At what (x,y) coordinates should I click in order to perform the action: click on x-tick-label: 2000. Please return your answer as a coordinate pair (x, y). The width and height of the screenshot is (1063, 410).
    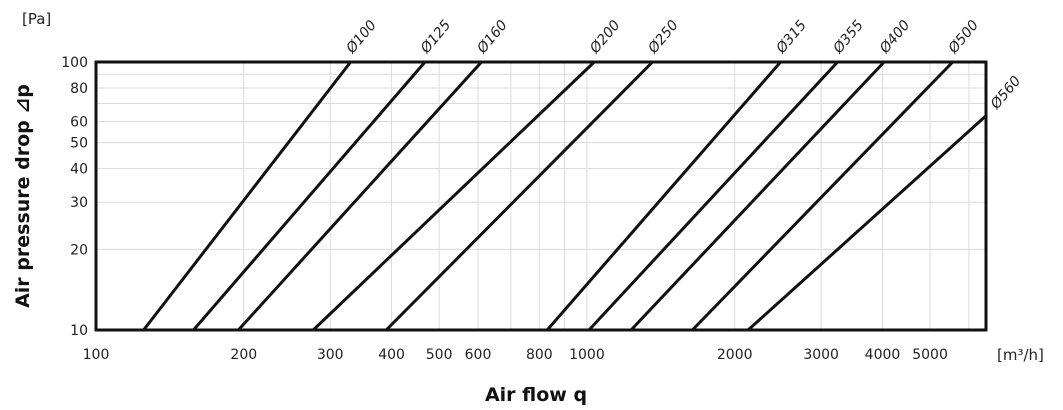
    Looking at the image, I should click on (735, 355).